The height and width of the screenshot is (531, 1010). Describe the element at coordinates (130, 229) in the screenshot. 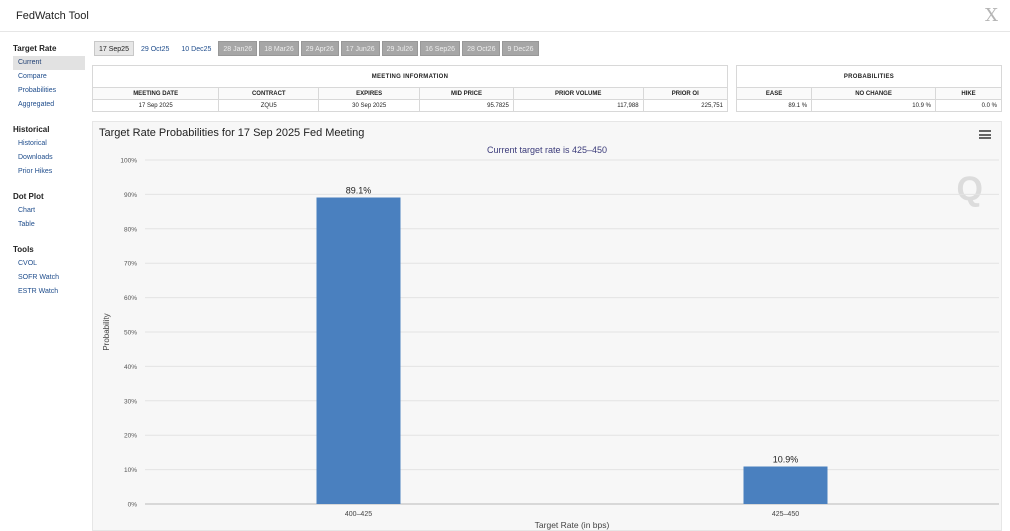

I see `y-tick-label: 80%` at that location.